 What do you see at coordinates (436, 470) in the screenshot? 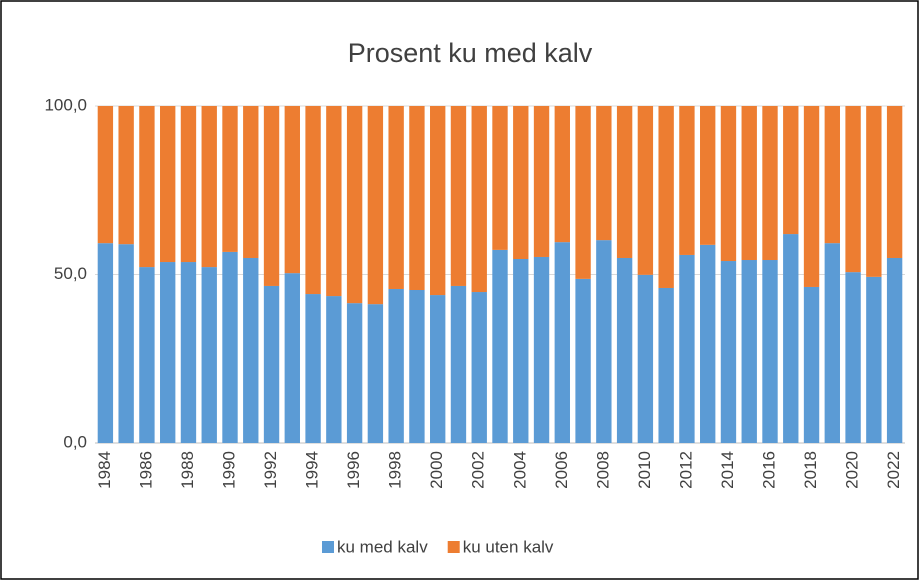
I see `x-tick-label: 2000` at bounding box center [436, 470].